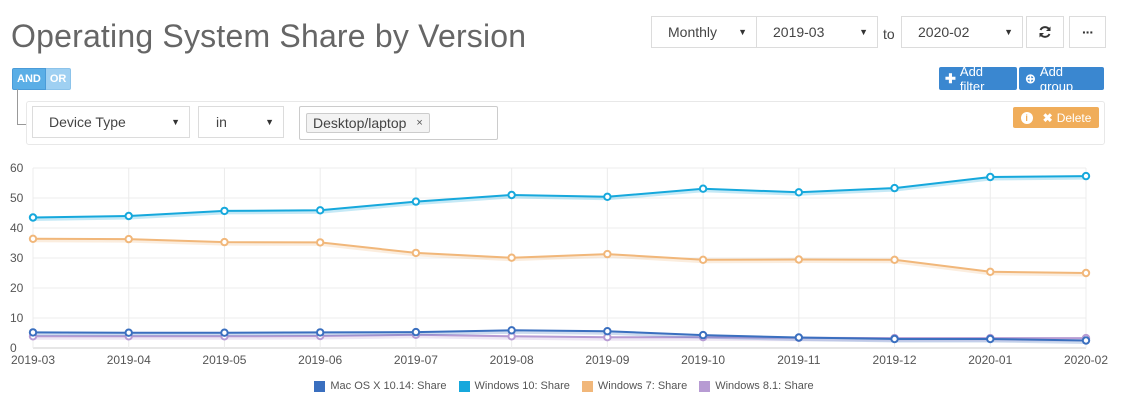 This screenshot has width=1128, height=401. I want to click on y-tick-label: 60, so click(17, 168).